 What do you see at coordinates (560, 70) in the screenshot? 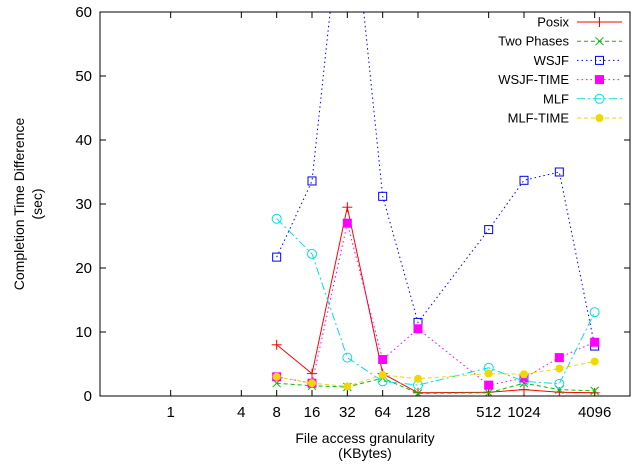
I see `legend: Posix Two Phases WSJF WSJF-TIME MLF MLF-TIME` at bounding box center [560, 70].